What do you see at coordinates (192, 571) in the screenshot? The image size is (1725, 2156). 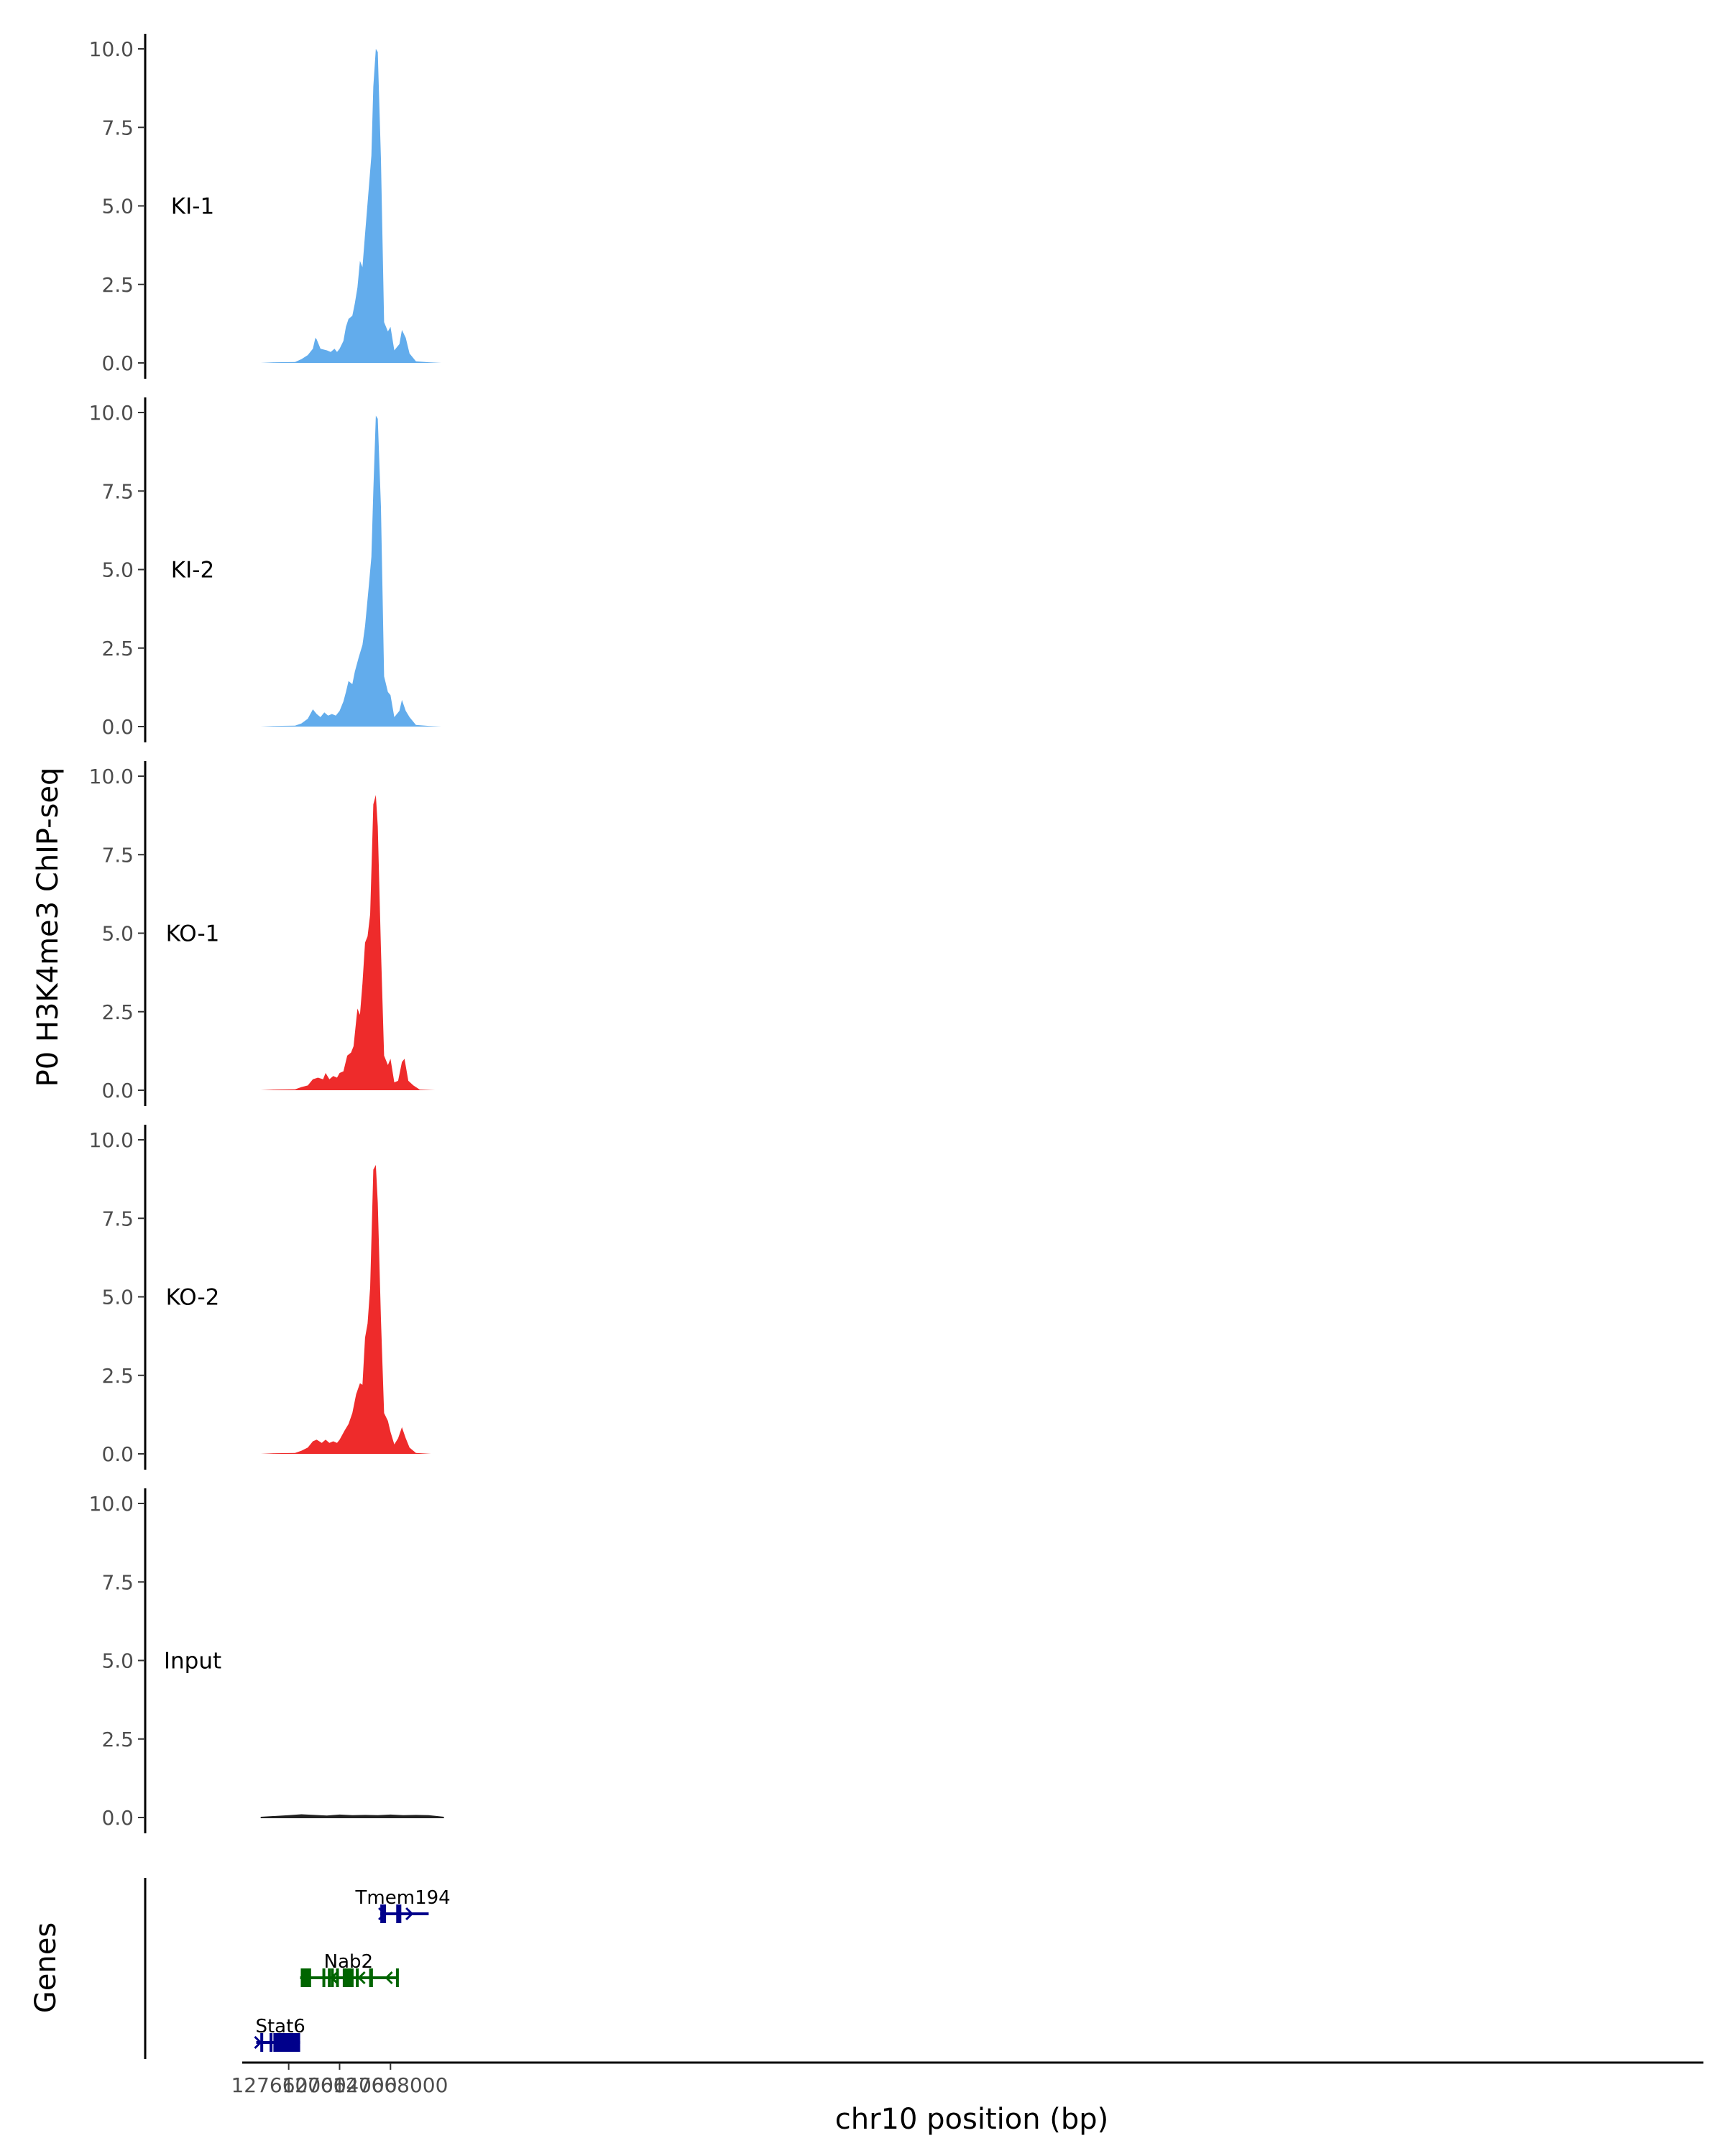 I see `track-label-ki-2: KI-2` at bounding box center [192, 571].